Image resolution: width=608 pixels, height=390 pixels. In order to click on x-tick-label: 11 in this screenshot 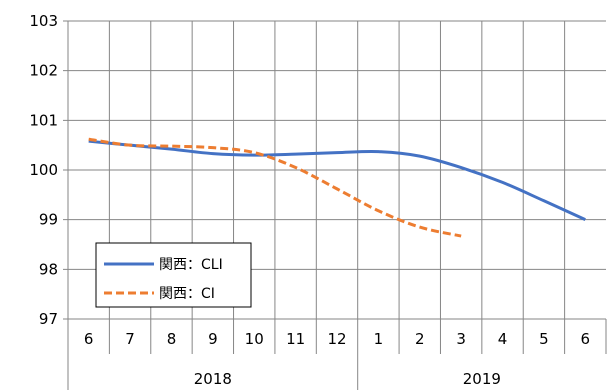, I will do `click(295, 339)`.